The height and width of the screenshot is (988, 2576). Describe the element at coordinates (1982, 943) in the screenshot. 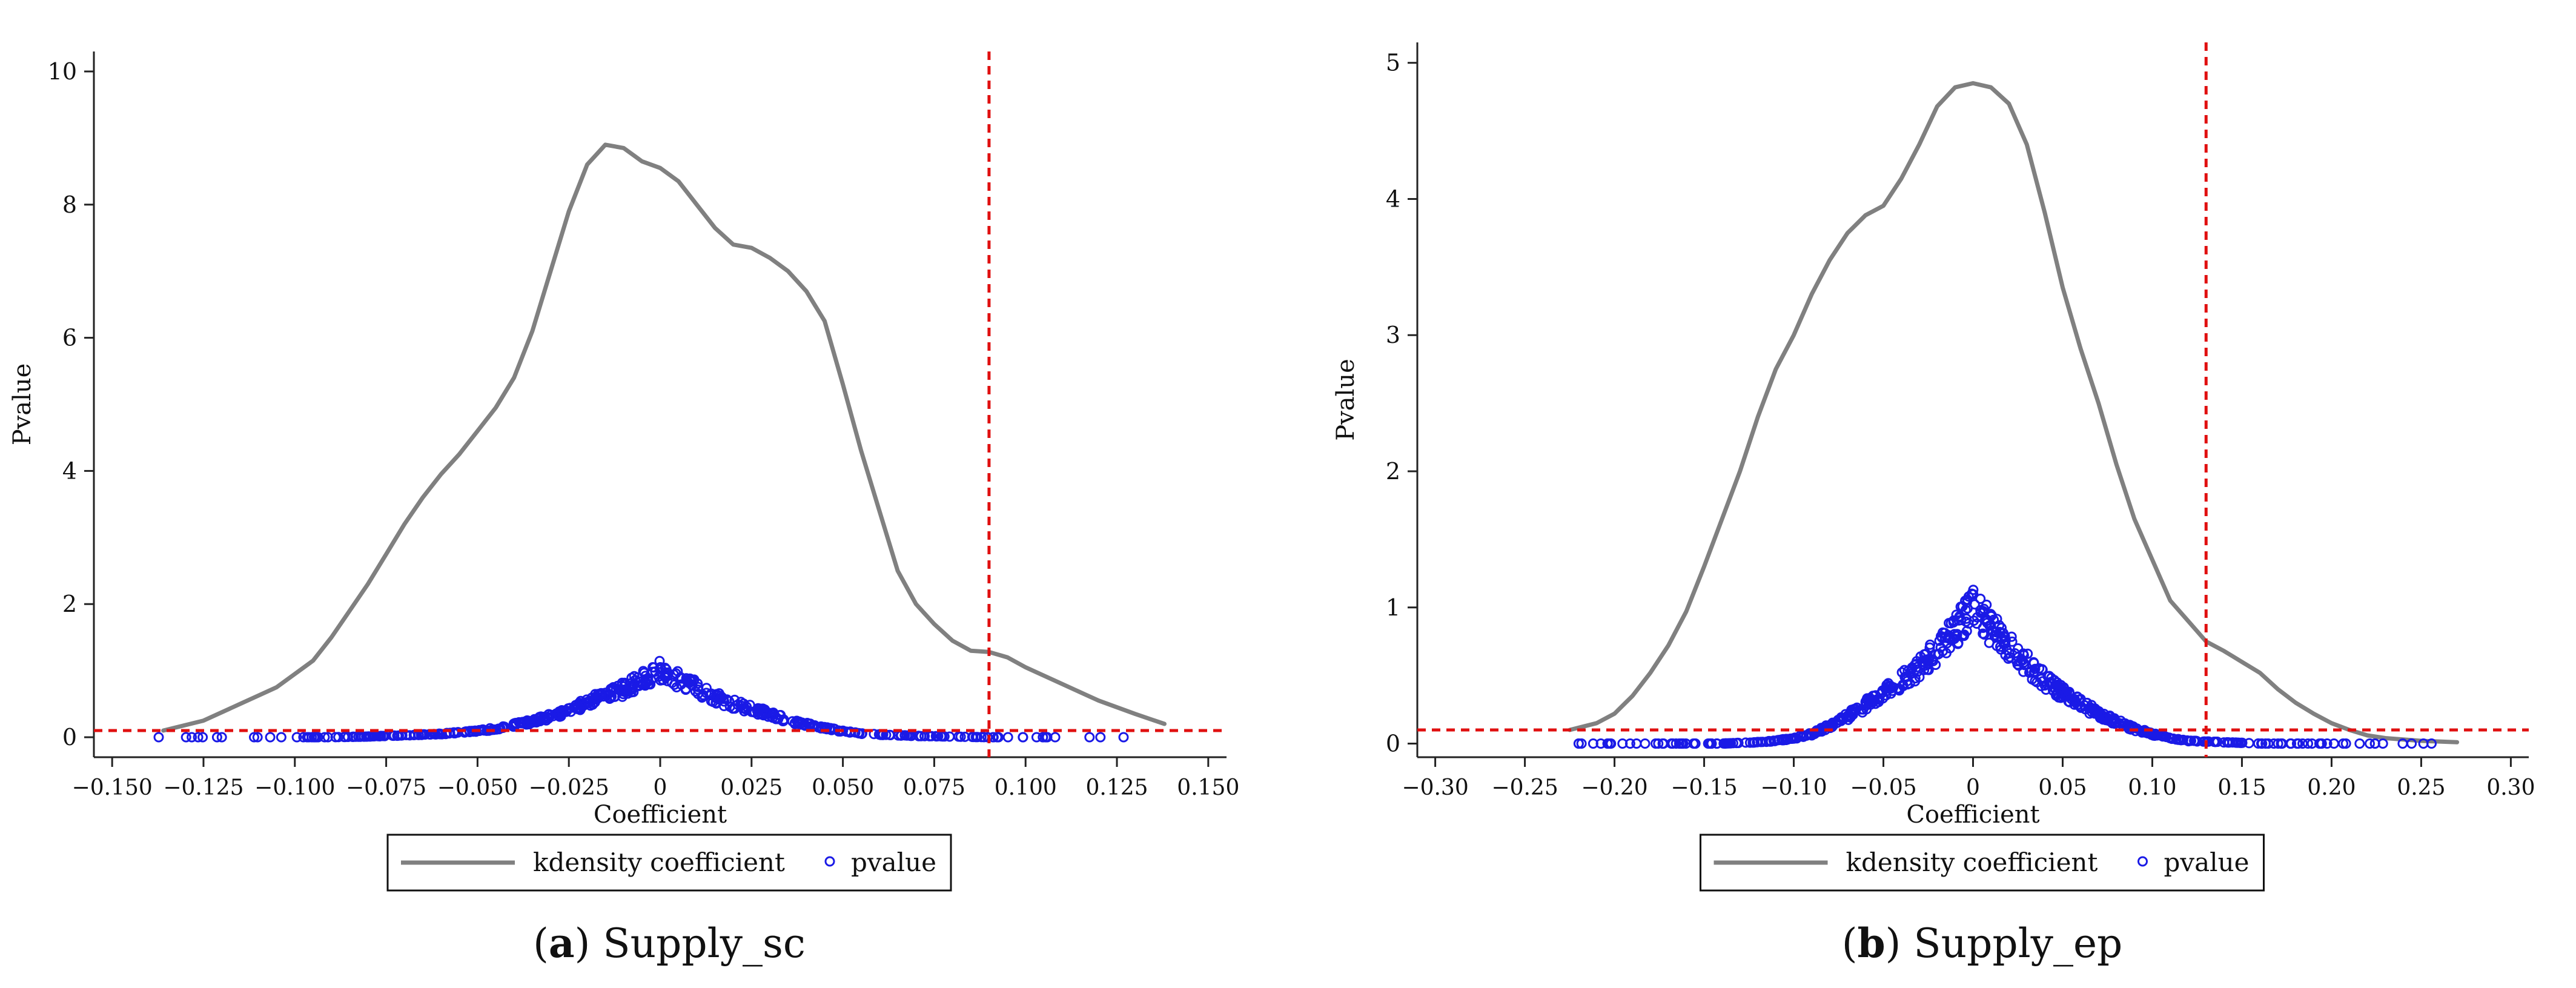

I see `panel-caption: (b) Supply_ep` at that location.